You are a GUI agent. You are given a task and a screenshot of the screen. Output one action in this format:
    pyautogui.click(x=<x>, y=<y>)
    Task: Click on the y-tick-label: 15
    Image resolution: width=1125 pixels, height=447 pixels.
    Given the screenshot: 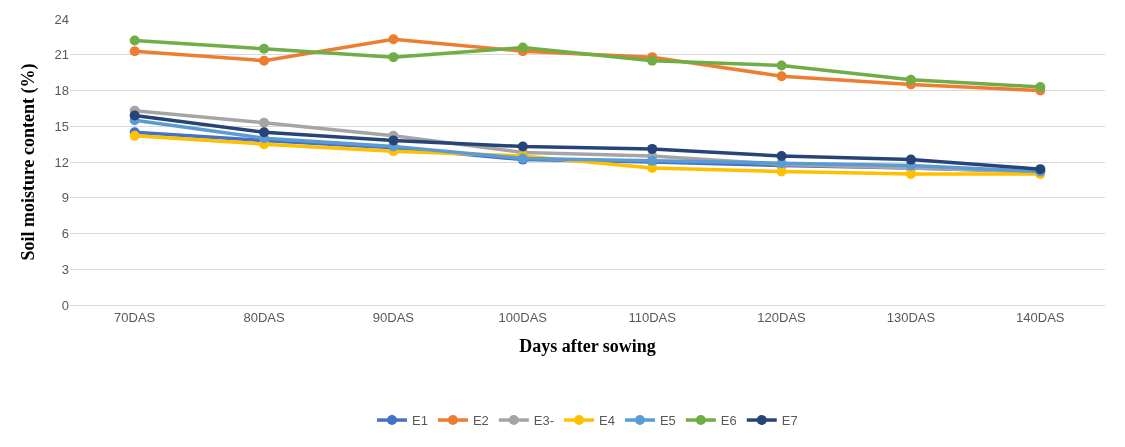 What is the action you would take?
    pyautogui.click(x=61, y=126)
    